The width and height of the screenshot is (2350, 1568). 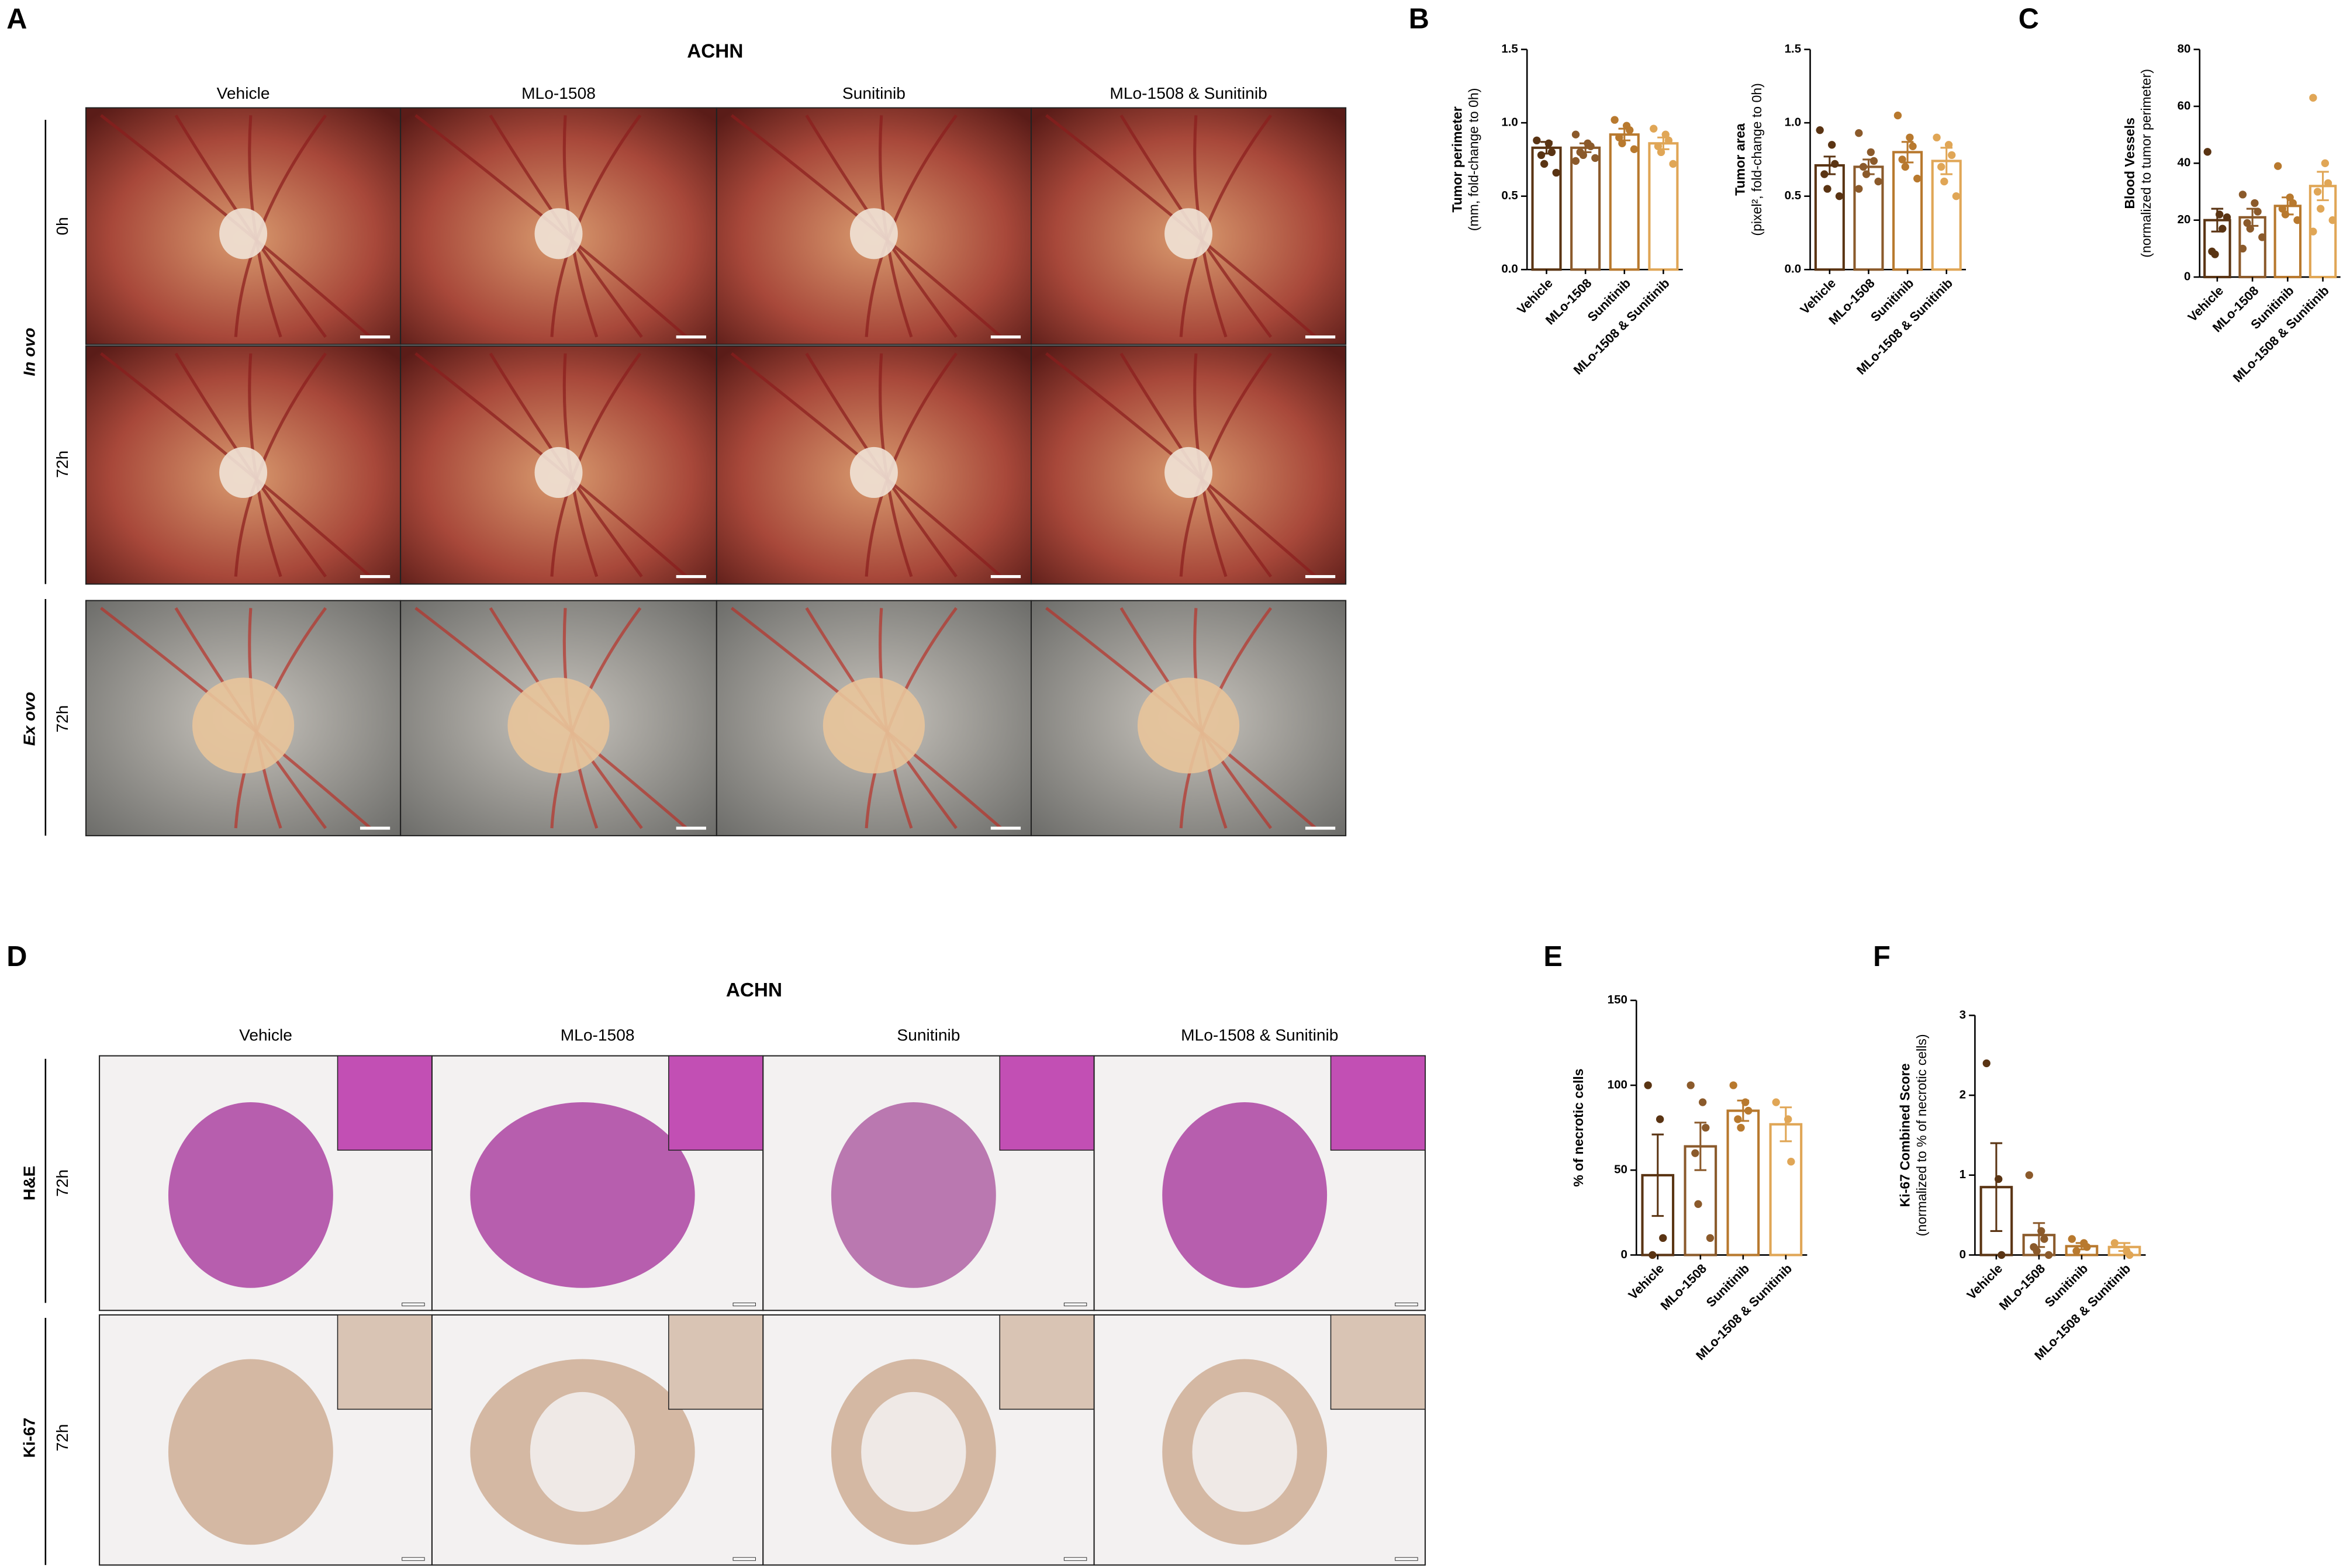 I want to click on panel-letter: A, so click(x=16, y=19).